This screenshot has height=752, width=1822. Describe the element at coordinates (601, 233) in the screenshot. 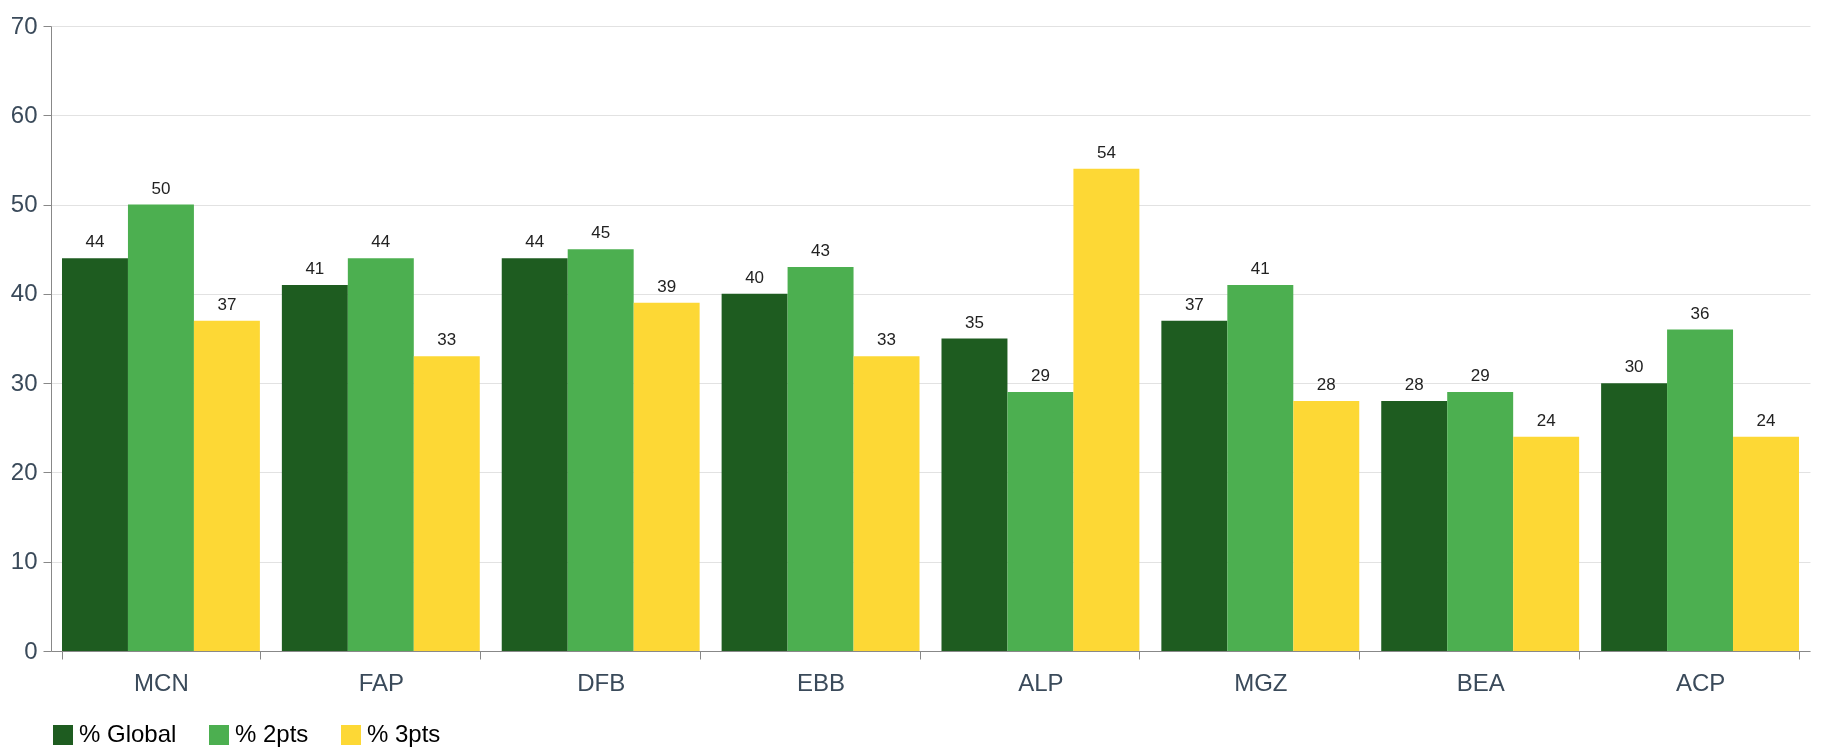

I see `data-label: 45` at that location.